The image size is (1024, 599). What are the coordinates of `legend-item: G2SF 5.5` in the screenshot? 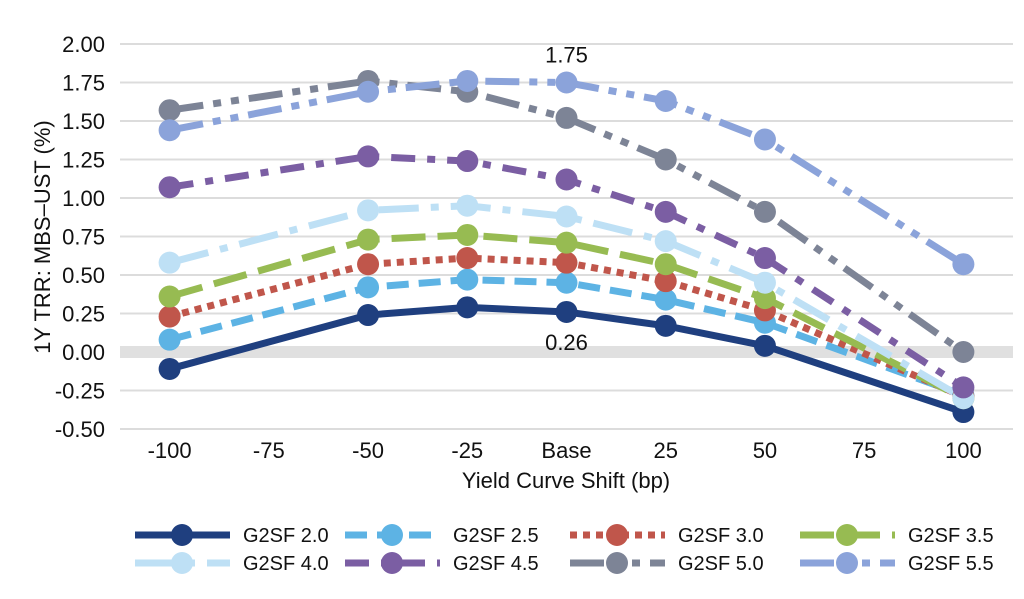 It's located at (897, 563).